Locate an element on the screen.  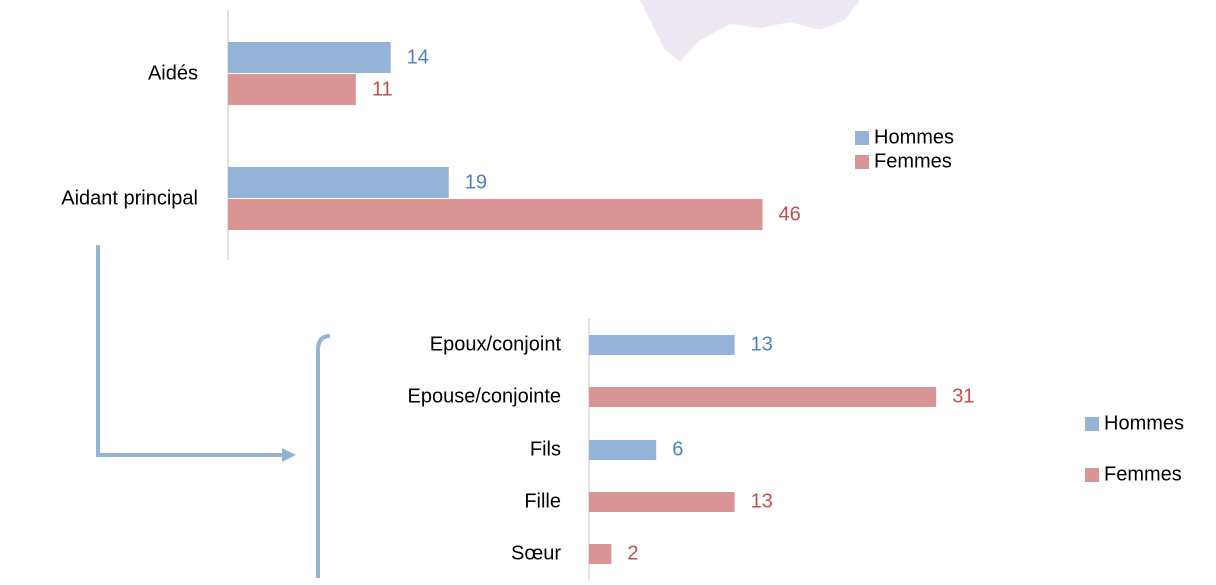
category-label: Sœur is located at coordinates (536, 553).